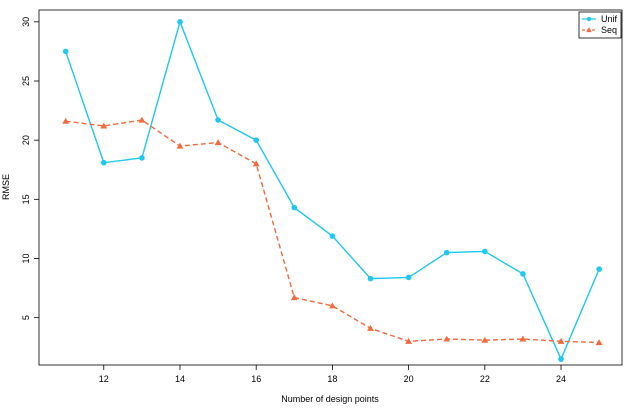 The image size is (634, 410). What do you see at coordinates (589, 19) in the screenshot?
I see `legend-marker-unif` at bounding box center [589, 19].